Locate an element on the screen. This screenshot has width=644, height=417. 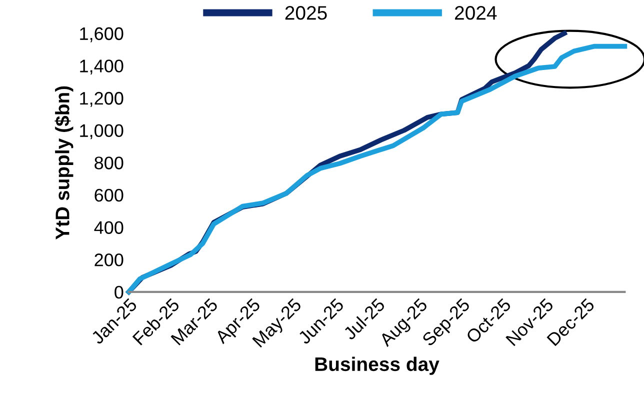
y-tick-label: 800 is located at coordinates (109, 163).